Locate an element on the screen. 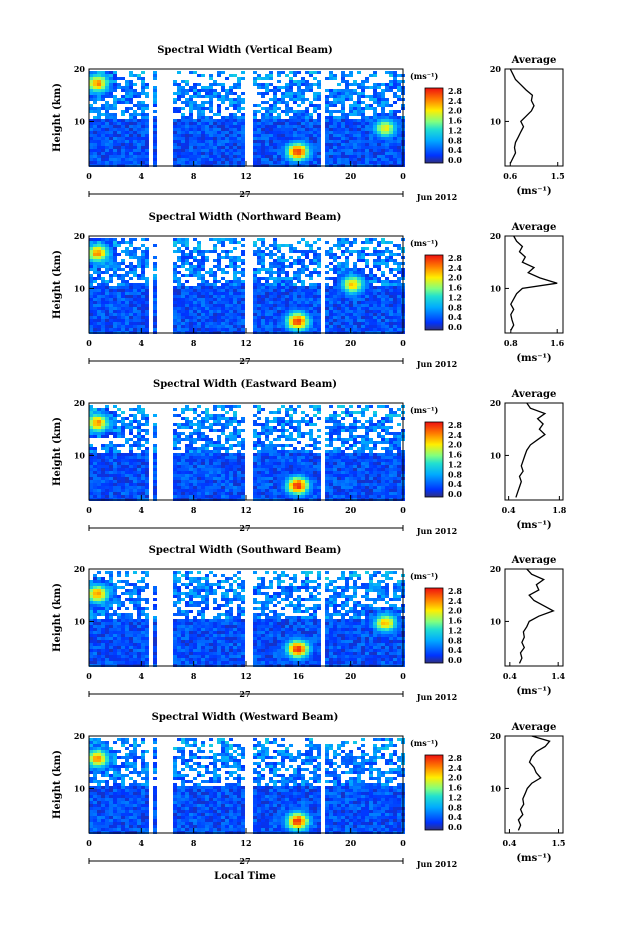 The width and height of the screenshot is (623, 929). average-x-tick-label: 1.5 is located at coordinates (559, 843).